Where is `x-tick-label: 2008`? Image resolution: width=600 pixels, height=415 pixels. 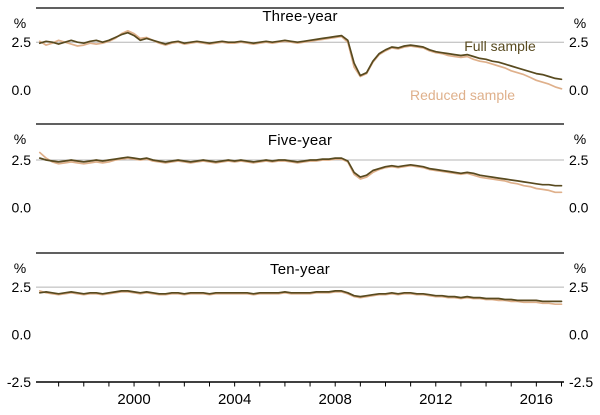 x-tick-label: 2008 is located at coordinates (335, 399).